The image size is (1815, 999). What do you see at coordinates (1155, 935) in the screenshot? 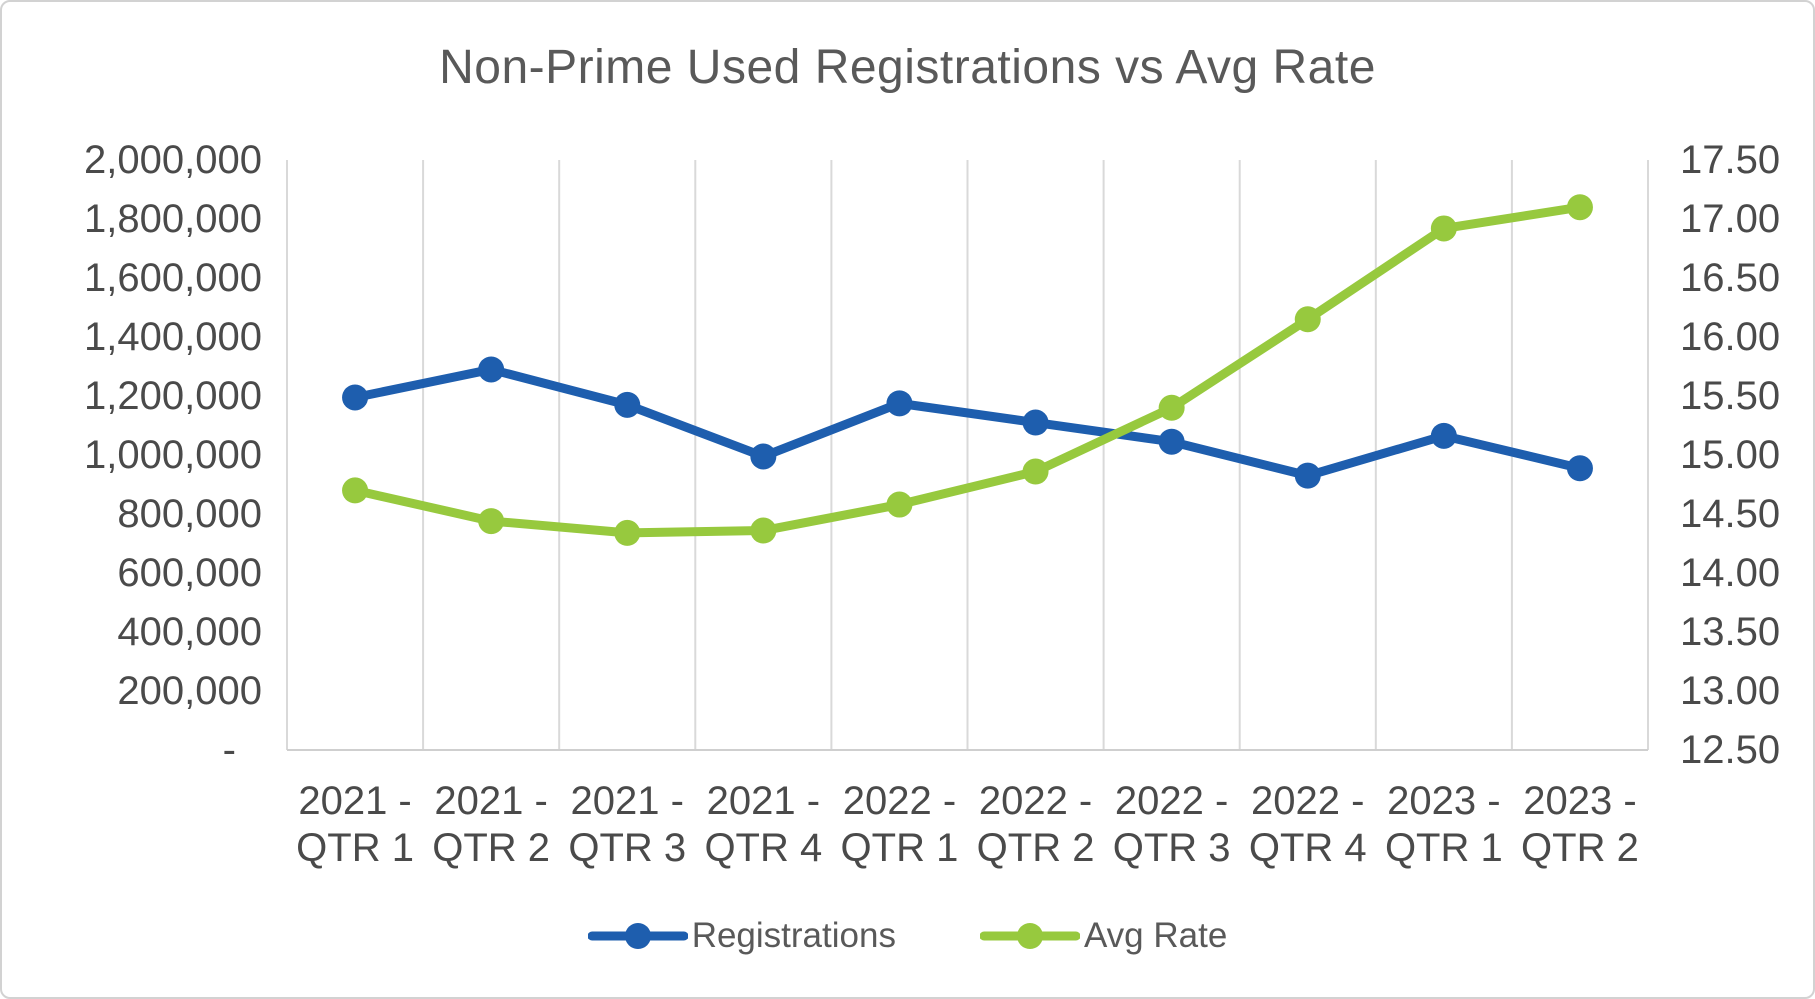
I see `legend-label: Avg Rate` at bounding box center [1155, 935].